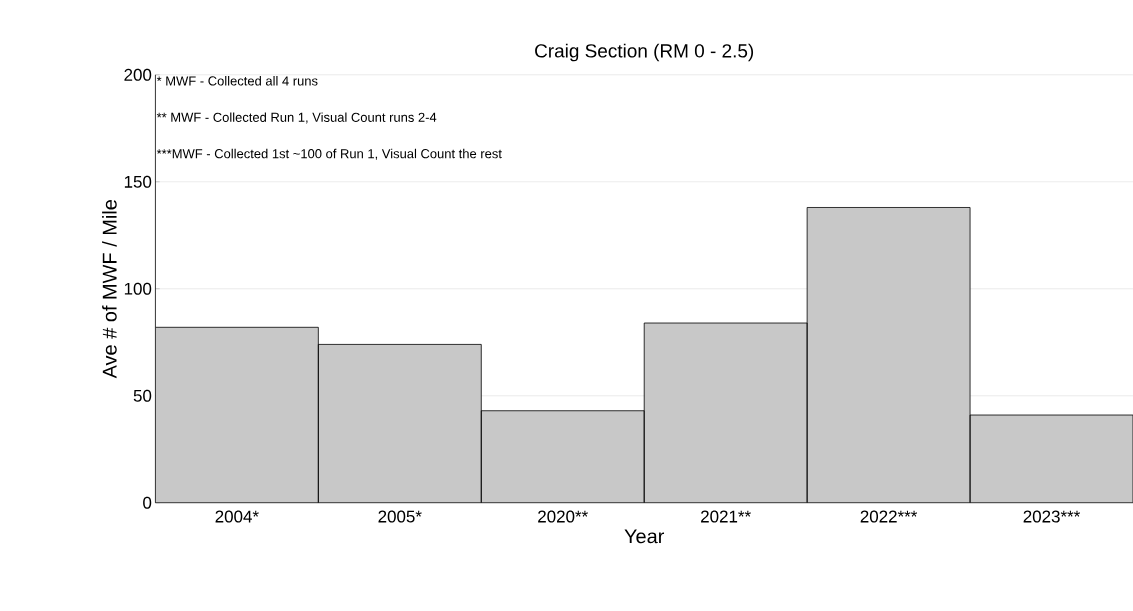 Image resolution: width=1133 pixels, height=611 pixels. I want to click on y-tick-label: 0, so click(147, 502).